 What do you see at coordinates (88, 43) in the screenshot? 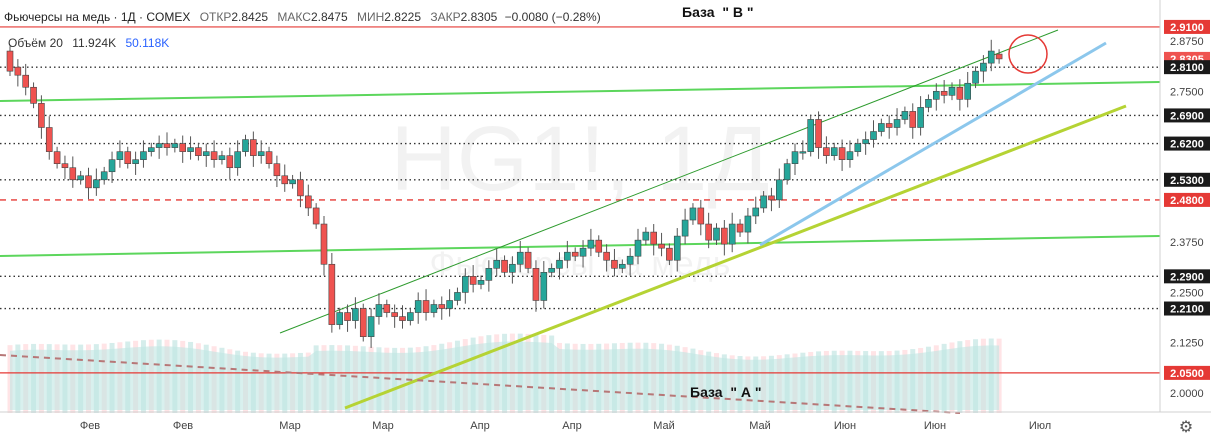
I see `volume-legend: Объём 20 11.924K 50.118K` at bounding box center [88, 43].